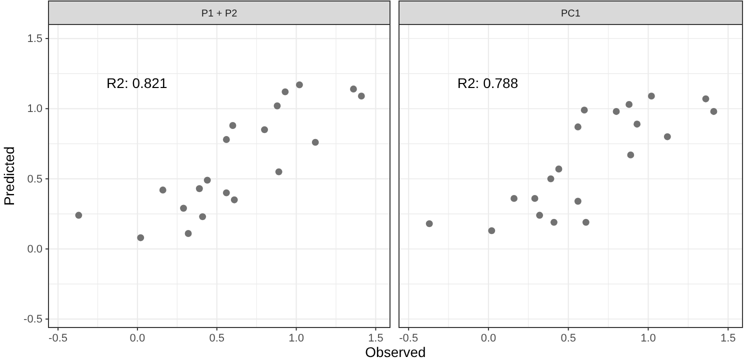 The image size is (744, 361). What do you see at coordinates (487, 83) in the screenshot?
I see `annotation: R2: 0.788` at bounding box center [487, 83].